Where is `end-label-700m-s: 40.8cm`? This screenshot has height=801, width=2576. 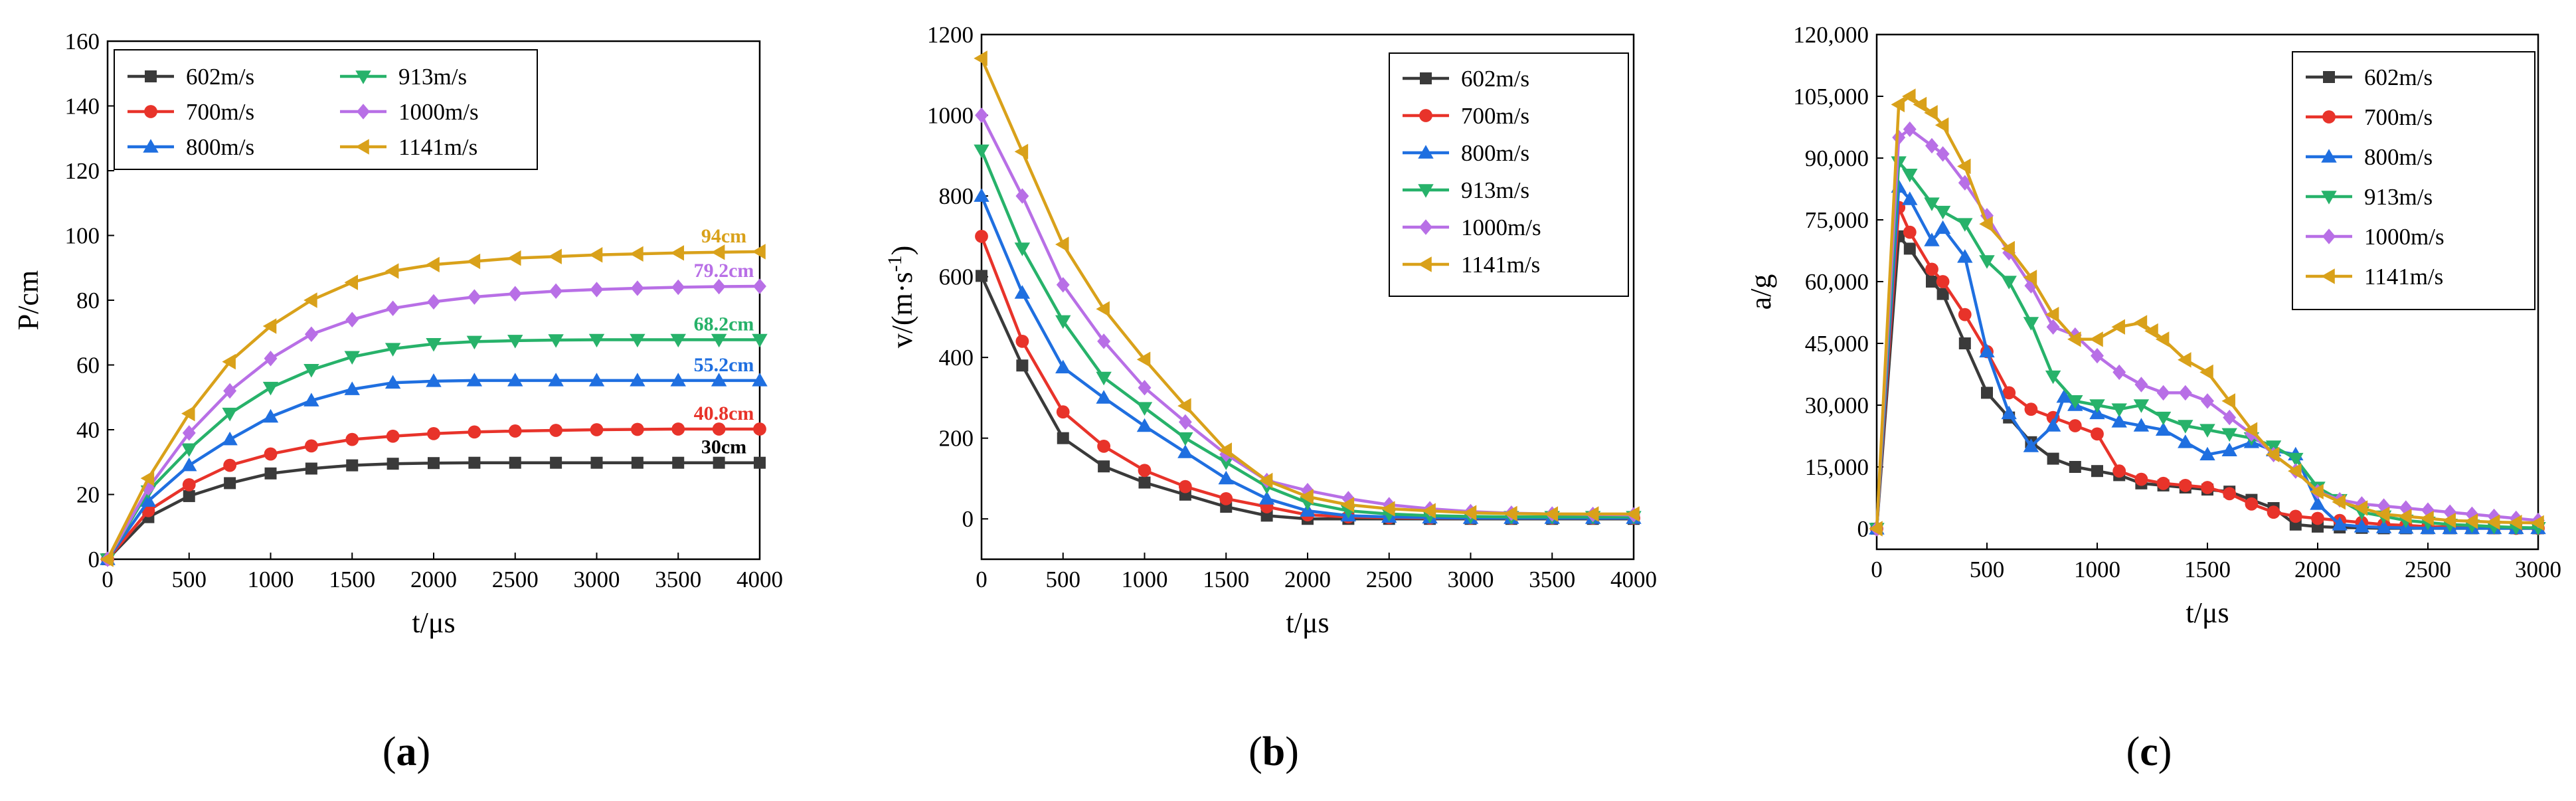 end-label-700m-s: 40.8cm is located at coordinates (724, 413).